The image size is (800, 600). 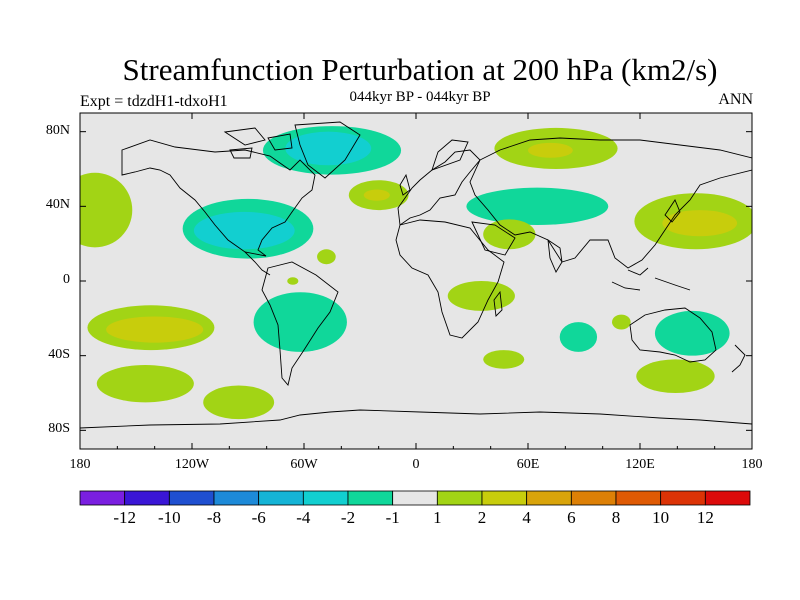 What do you see at coordinates (154, 101) in the screenshot?
I see `experiment-label: Expt = tdzdH1-tdxoH1` at bounding box center [154, 101].